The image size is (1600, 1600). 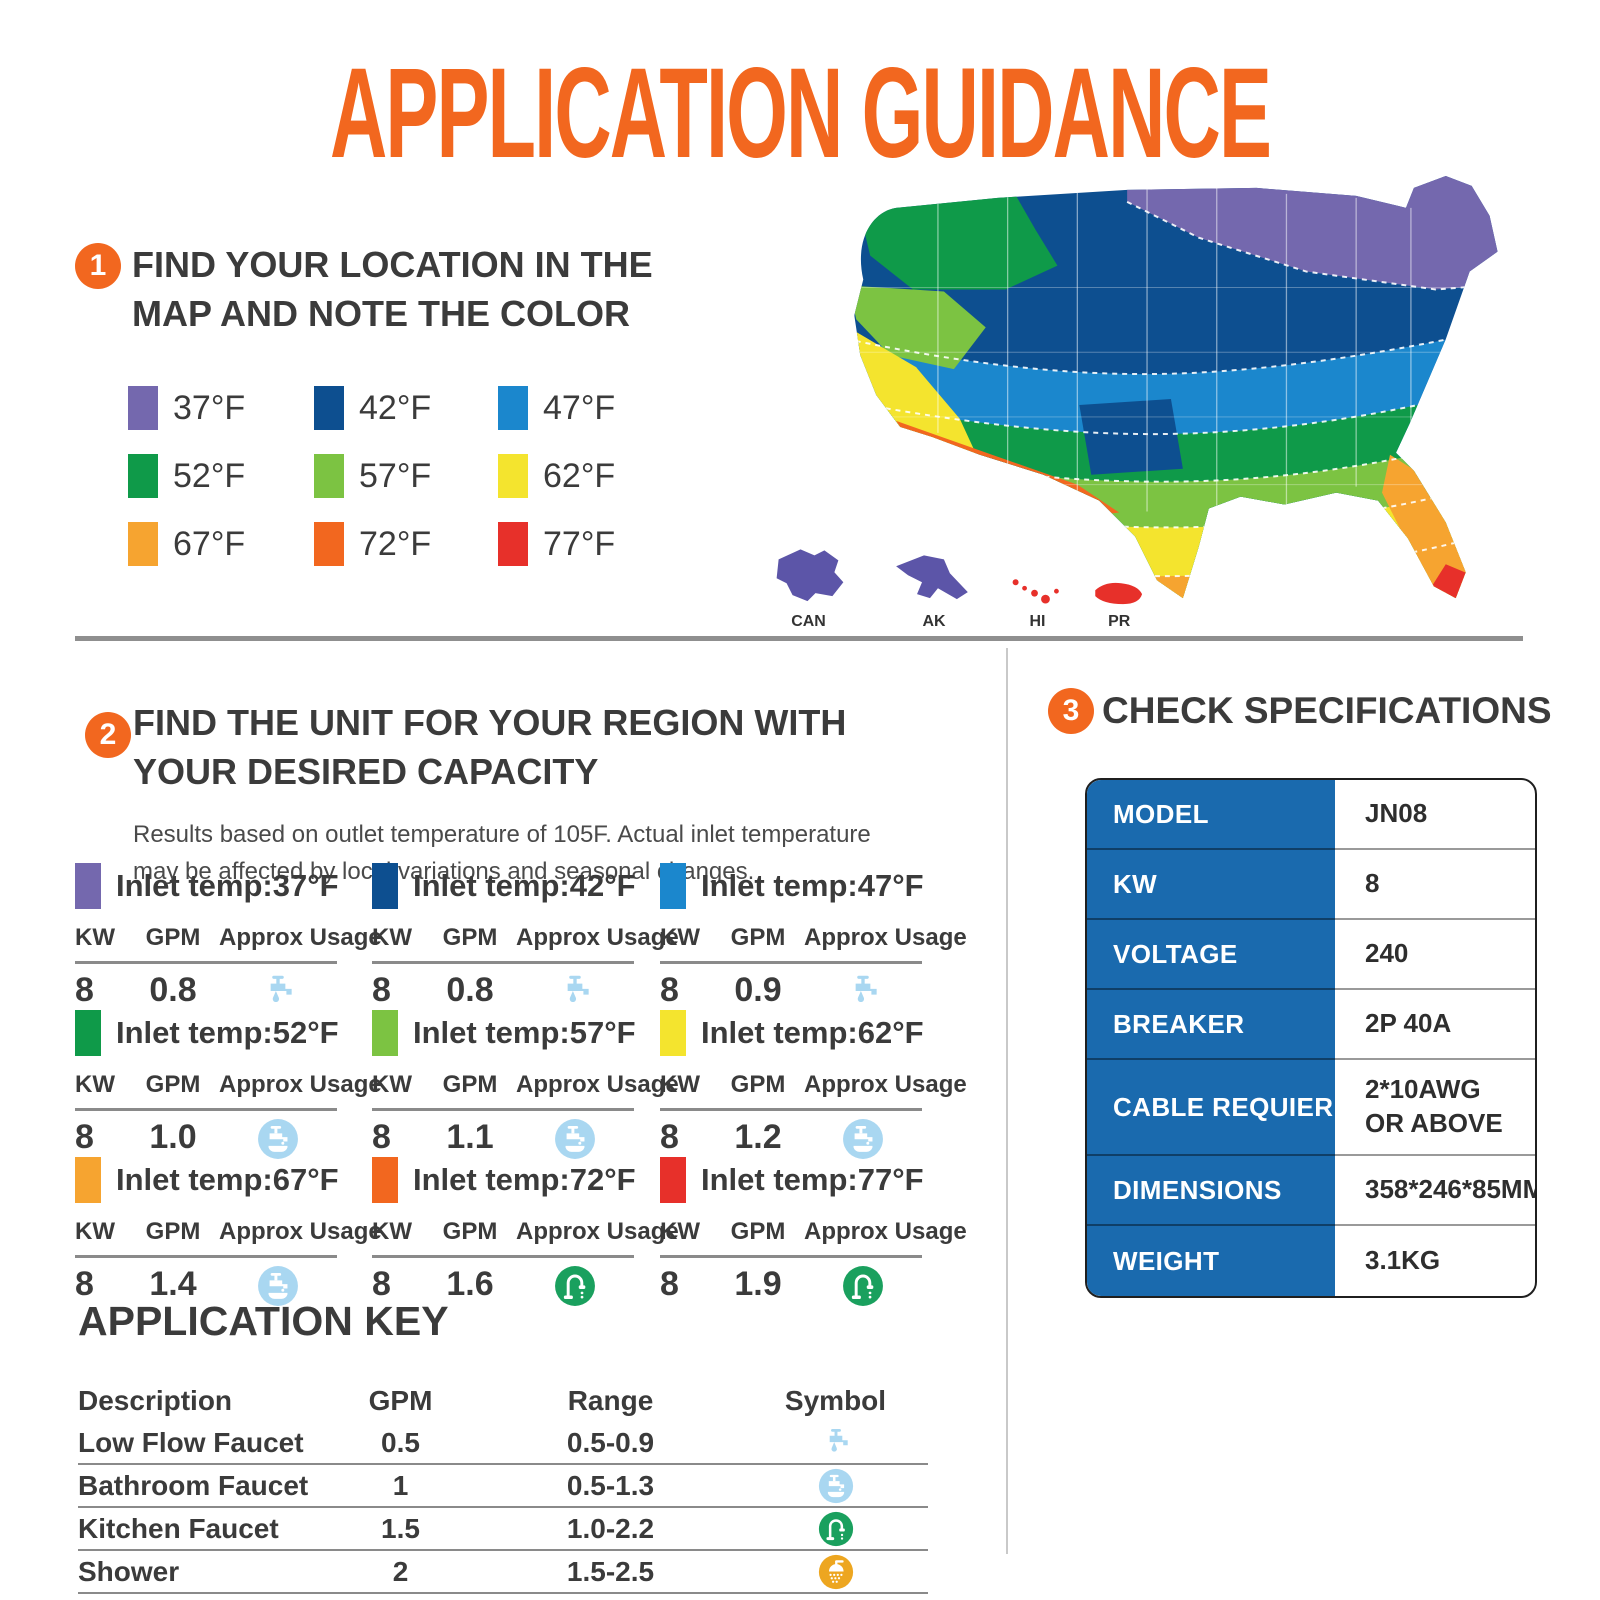 I want to click on unit-table-62f: Inlet temp:62°F KW GPM Approx Usage 8 1.2, so click(x=813, y=1083).